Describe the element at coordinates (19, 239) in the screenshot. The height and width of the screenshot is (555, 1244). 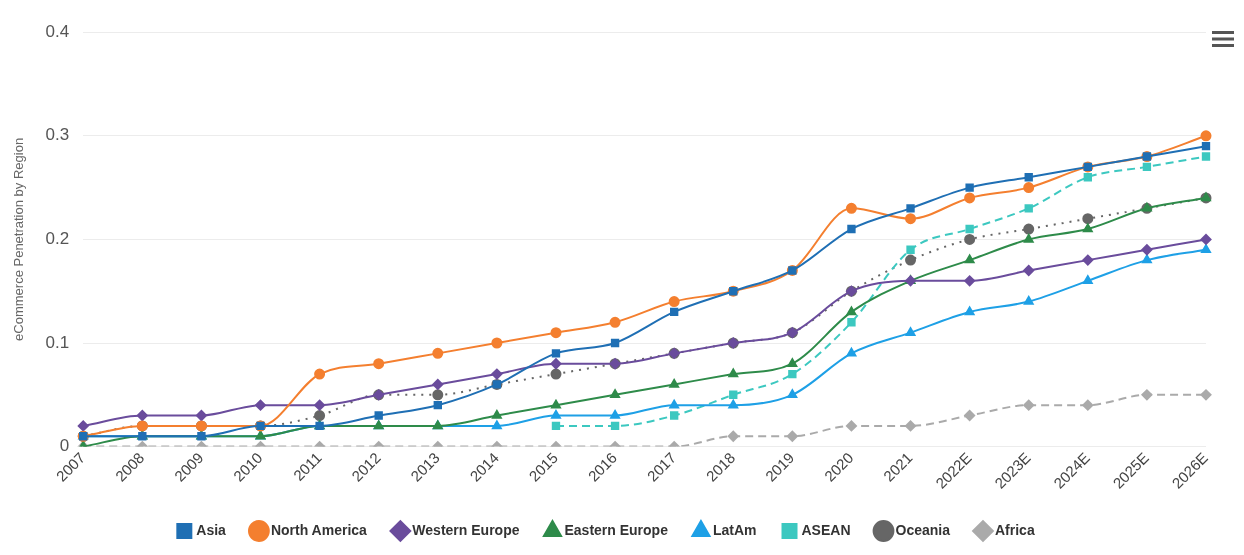
I see `y-axis-title: eCommerce Penetration by Region` at that location.